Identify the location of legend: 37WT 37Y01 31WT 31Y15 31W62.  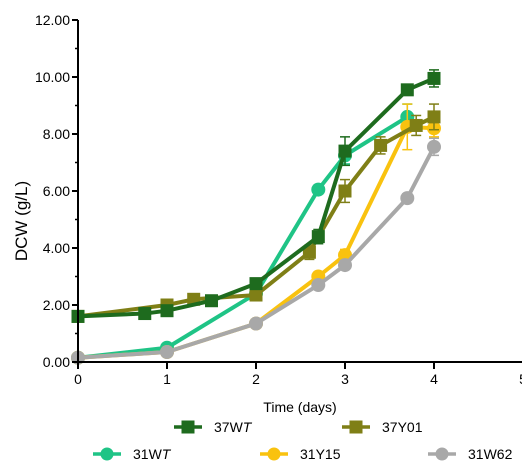
(303, 440).